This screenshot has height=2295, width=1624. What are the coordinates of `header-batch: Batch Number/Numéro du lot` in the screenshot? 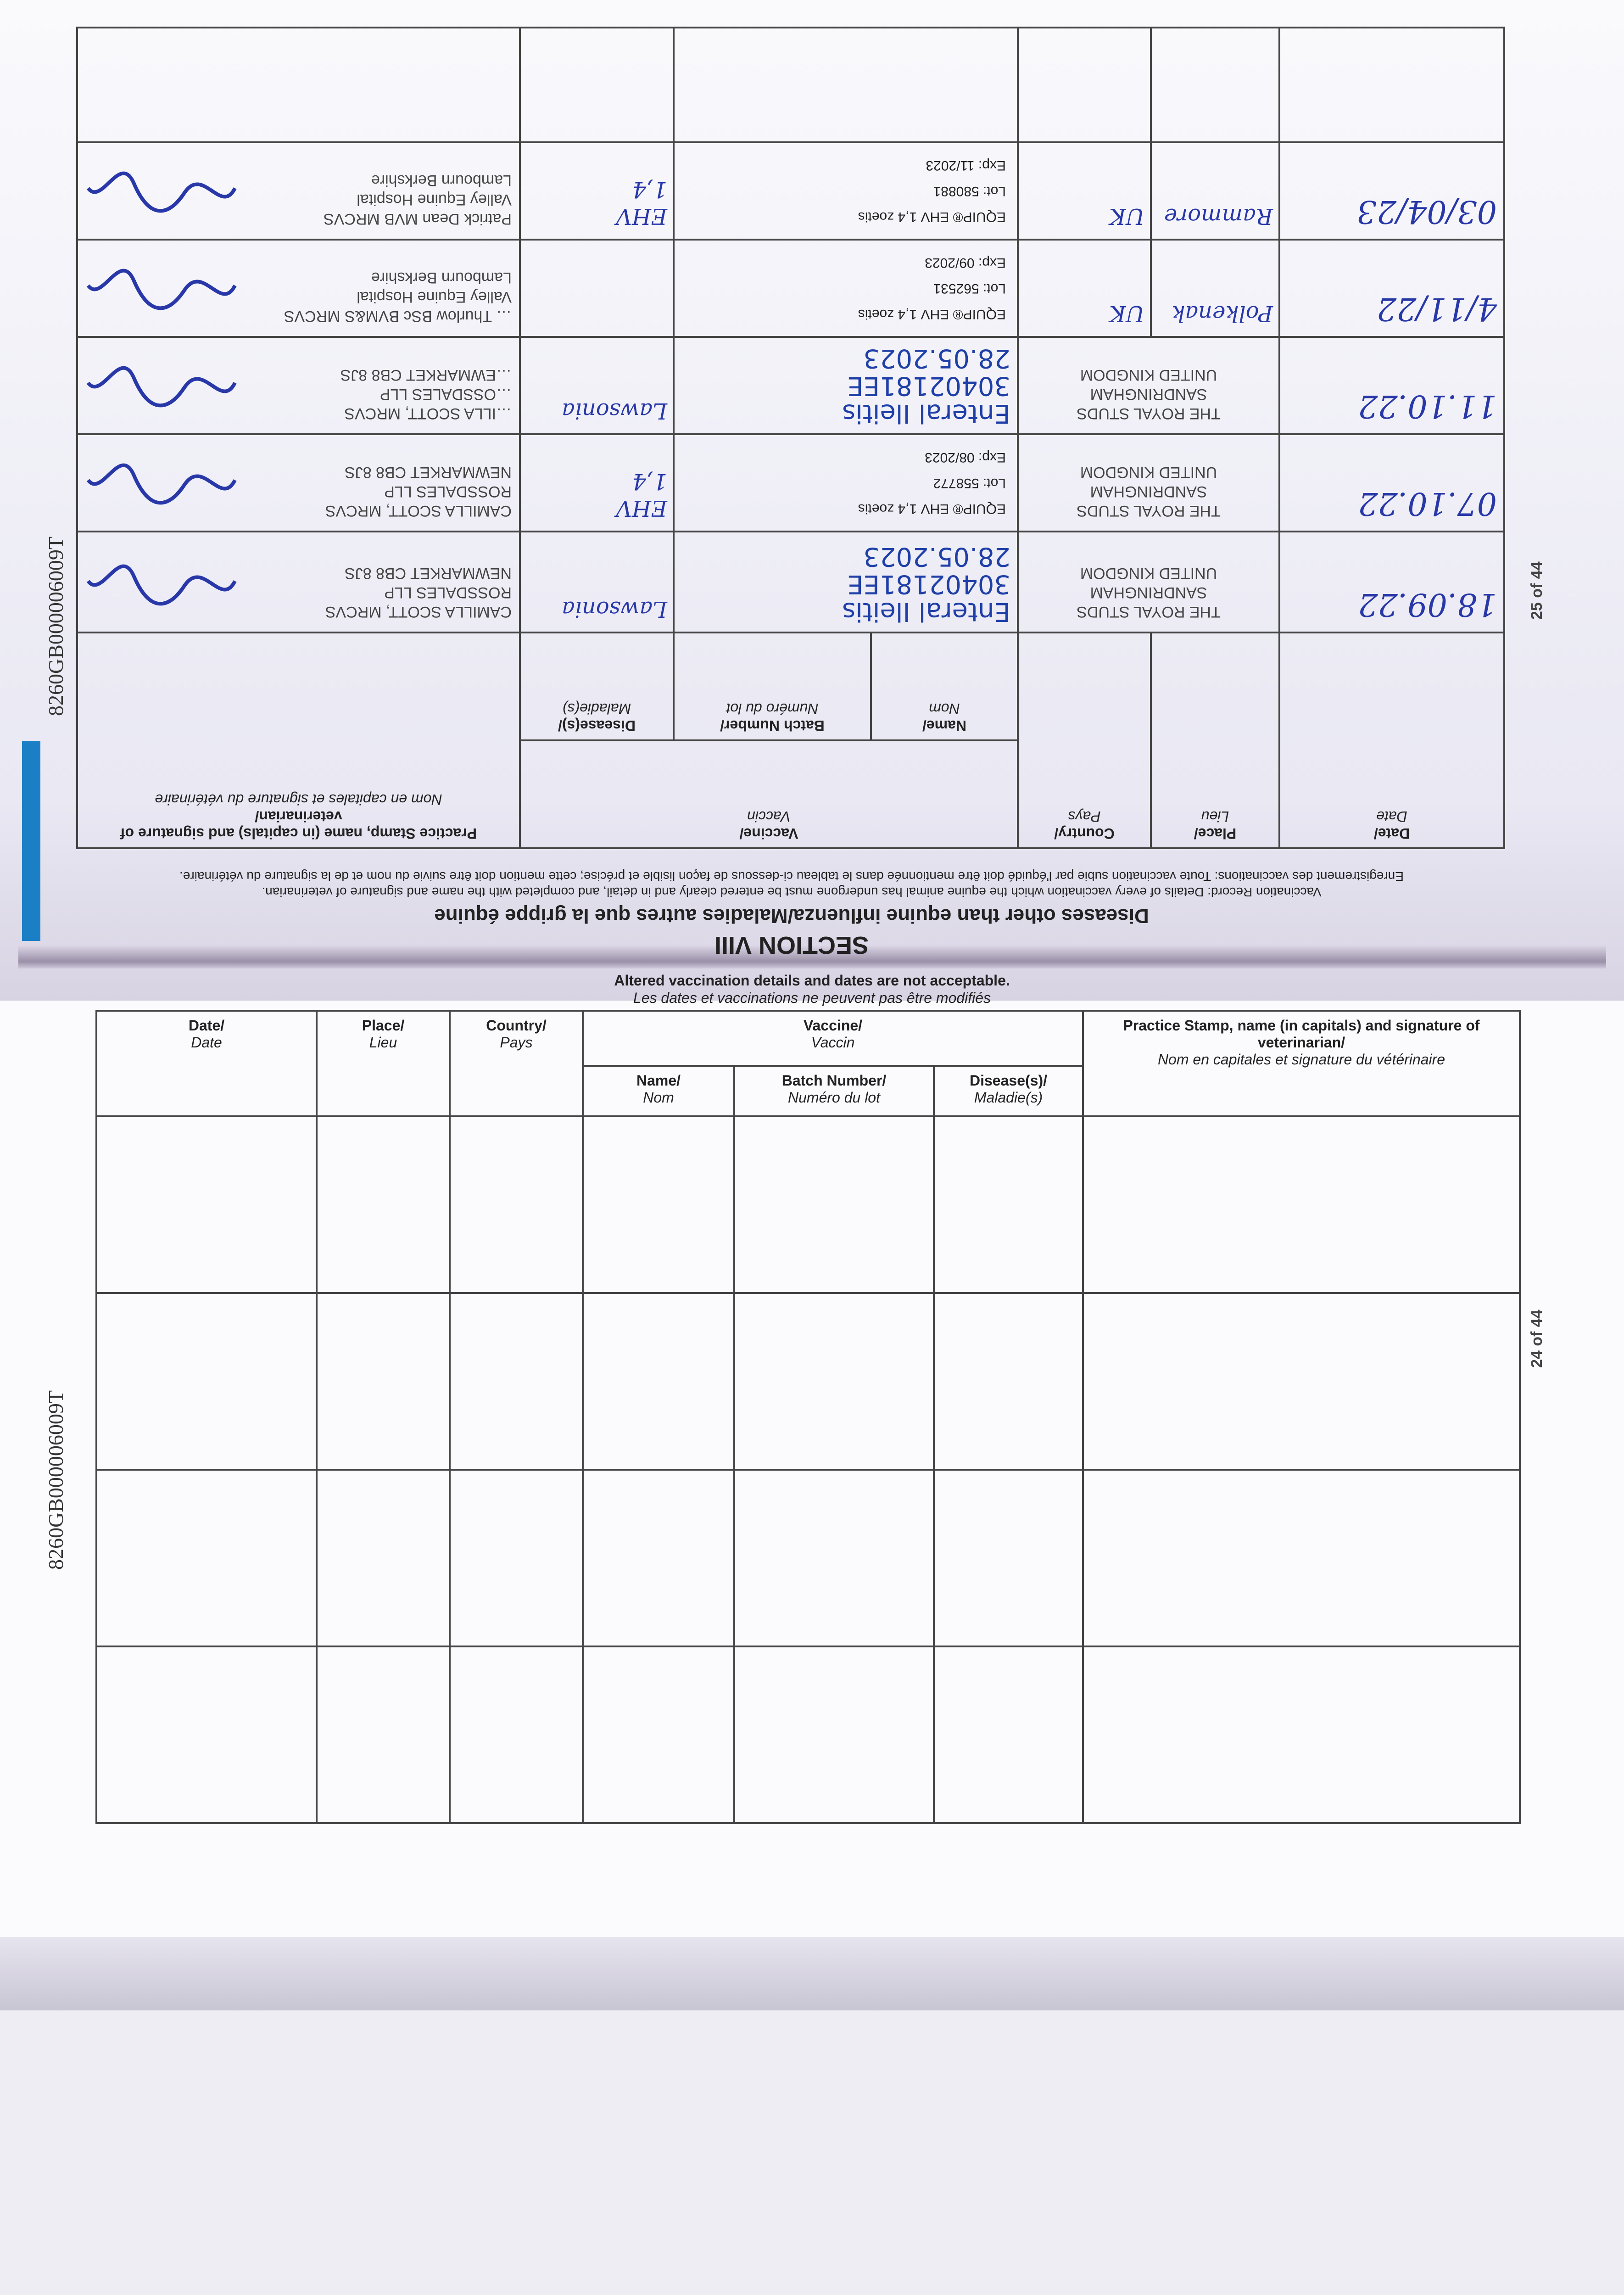 It's located at (772, 686).